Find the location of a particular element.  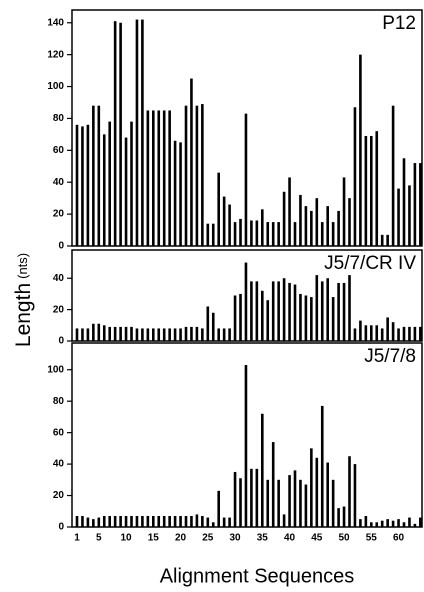

x-tick-label: 50 is located at coordinates (344, 538).